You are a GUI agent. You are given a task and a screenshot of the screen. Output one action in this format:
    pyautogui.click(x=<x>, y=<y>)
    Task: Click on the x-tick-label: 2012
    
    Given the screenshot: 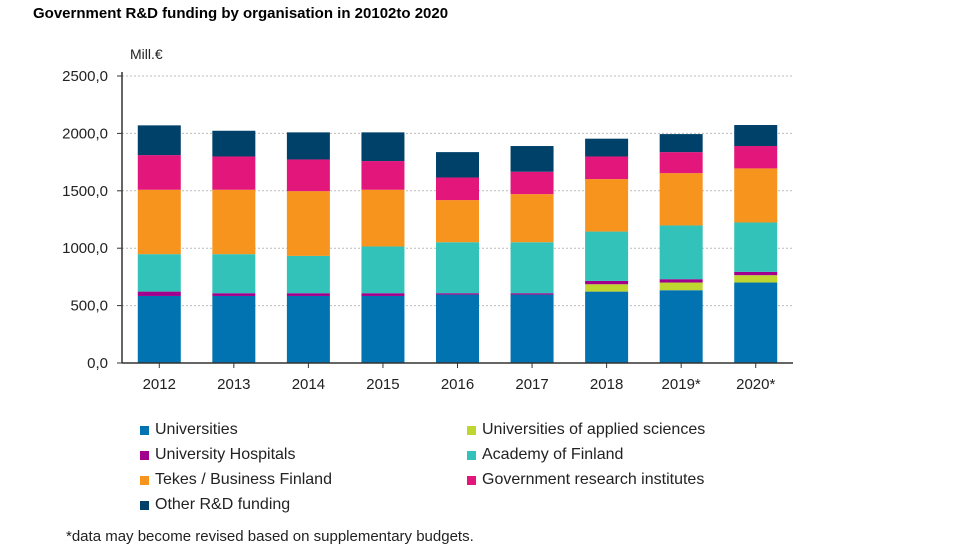 What is the action you would take?
    pyautogui.click(x=159, y=384)
    